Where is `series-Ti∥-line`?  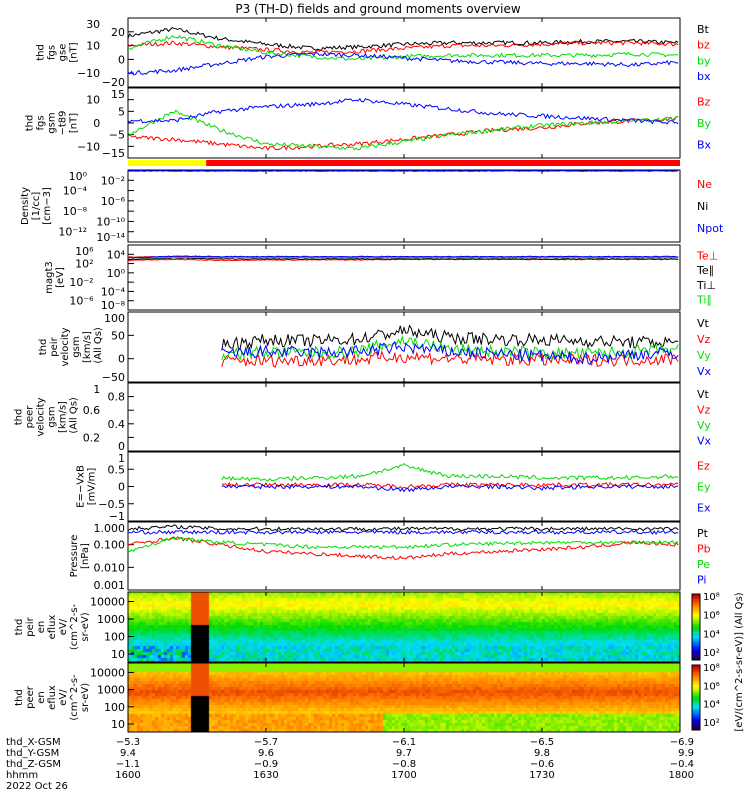 series-Ti∥-line is located at coordinates (403, 257).